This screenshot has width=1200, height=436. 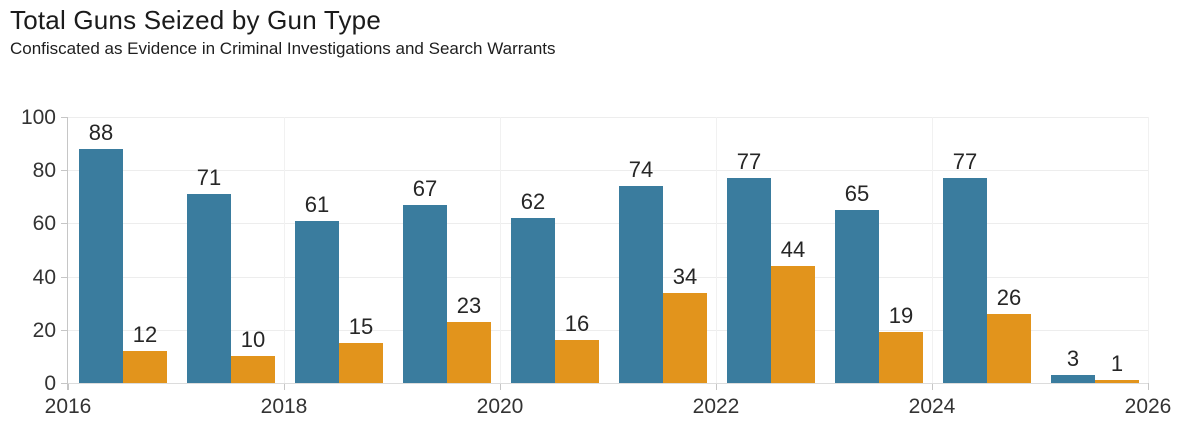 What do you see at coordinates (50, 383) in the screenshot?
I see `y-tick-label: 0` at bounding box center [50, 383].